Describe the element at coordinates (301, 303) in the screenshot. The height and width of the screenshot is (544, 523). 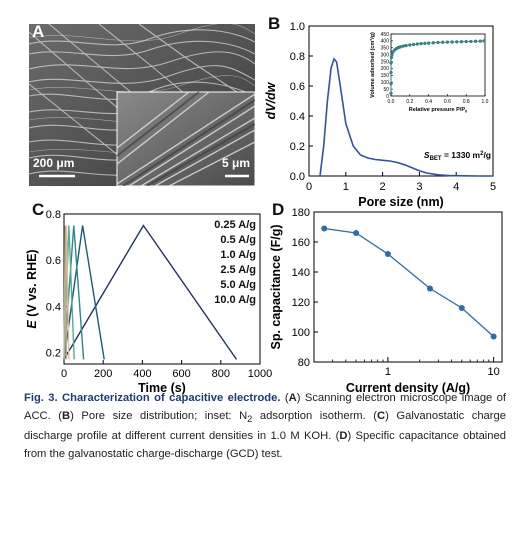
I see `y-tick-label: 120` at that location.